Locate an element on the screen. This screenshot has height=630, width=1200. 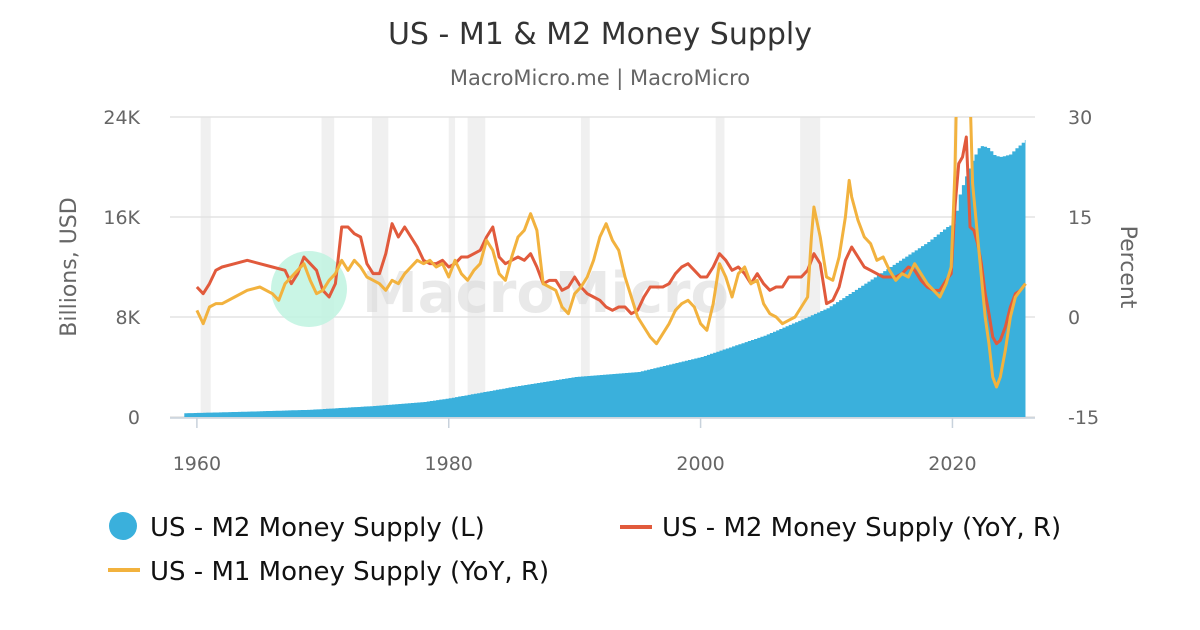
right-tick-label: 30 is located at coordinates (1080, 118).